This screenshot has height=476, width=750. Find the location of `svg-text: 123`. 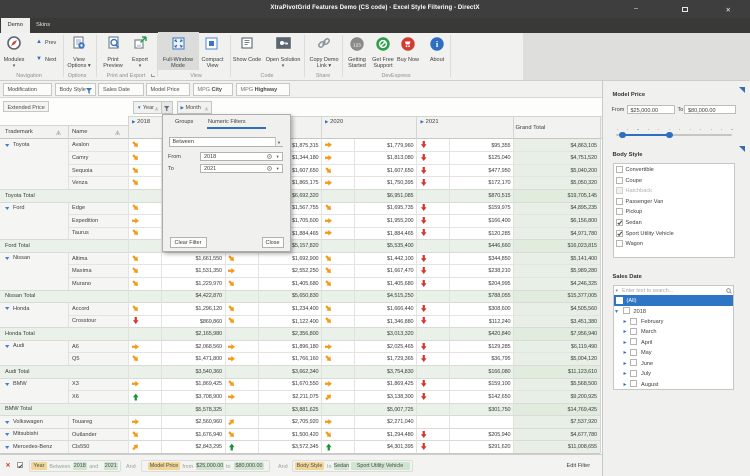

svg-text: 123 is located at coordinates (357, 44).